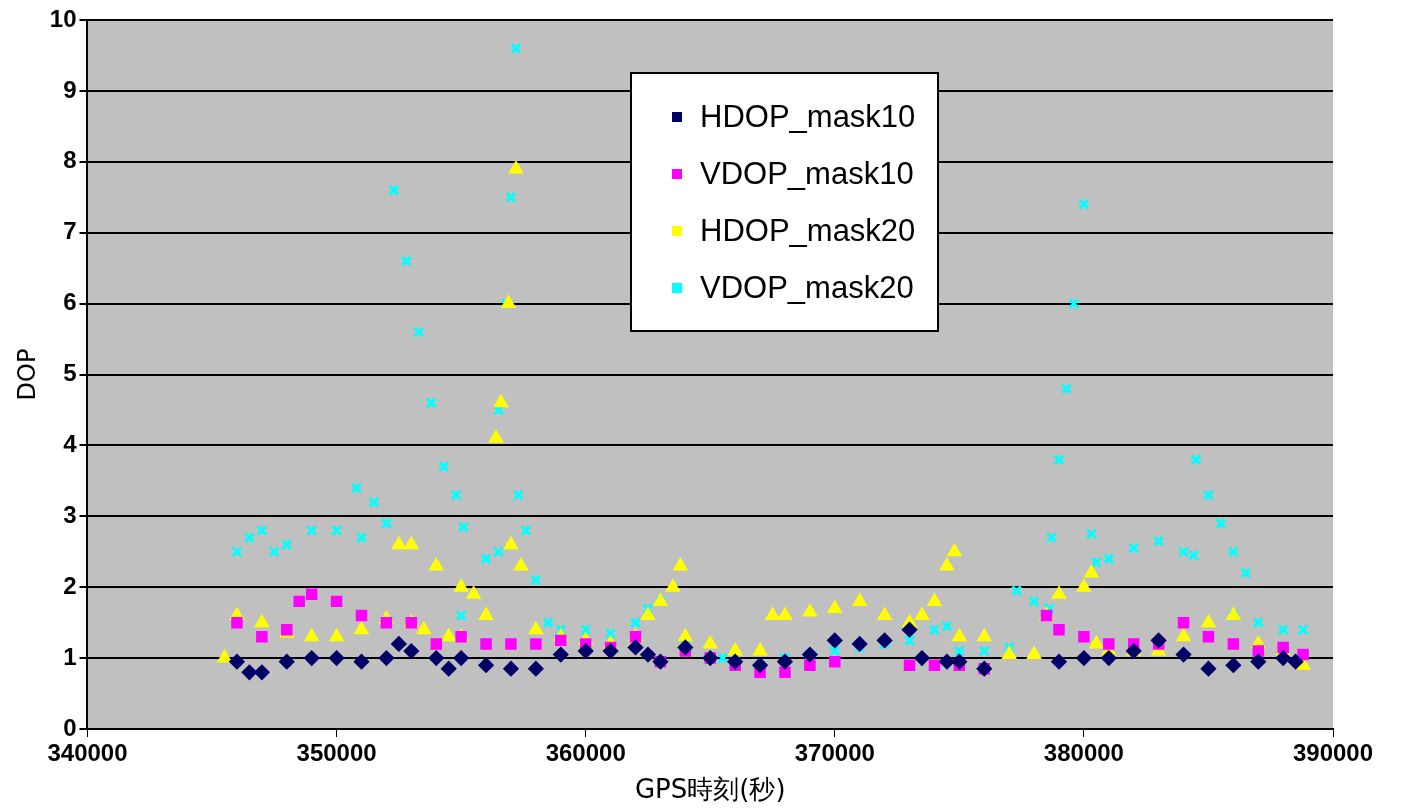 The height and width of the screenshot is (811, 1403). I want to click on y-tick-label: 6, so click(70, 302).